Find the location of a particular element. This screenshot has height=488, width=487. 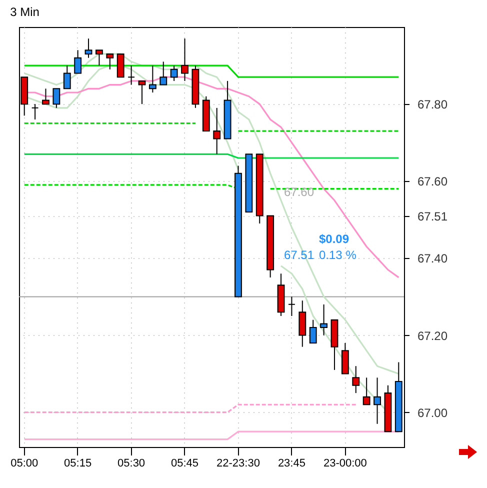

x-tick-label: 05:15 is located at coordinates (78, 464).